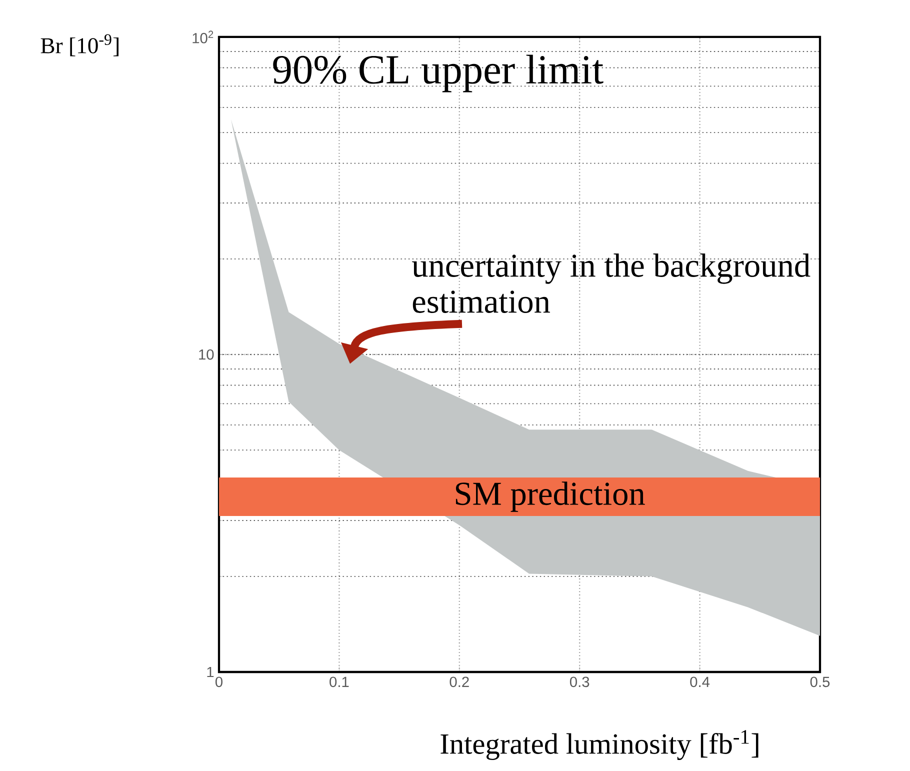  Describe the element at coordinates (700, 682) in the screenshot. I see `x-tick-label: 0.4` at that location.